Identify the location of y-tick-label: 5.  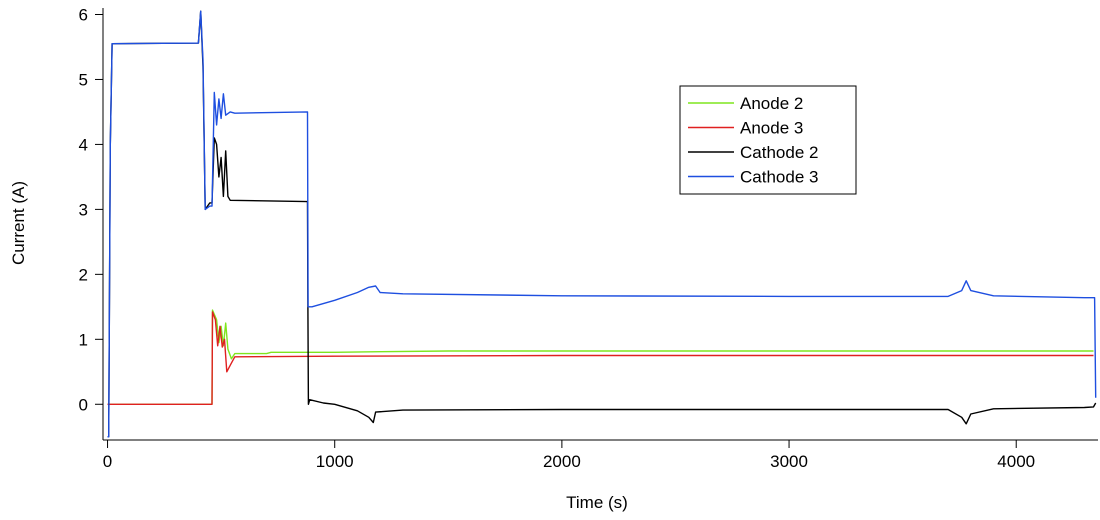
(83, 79).